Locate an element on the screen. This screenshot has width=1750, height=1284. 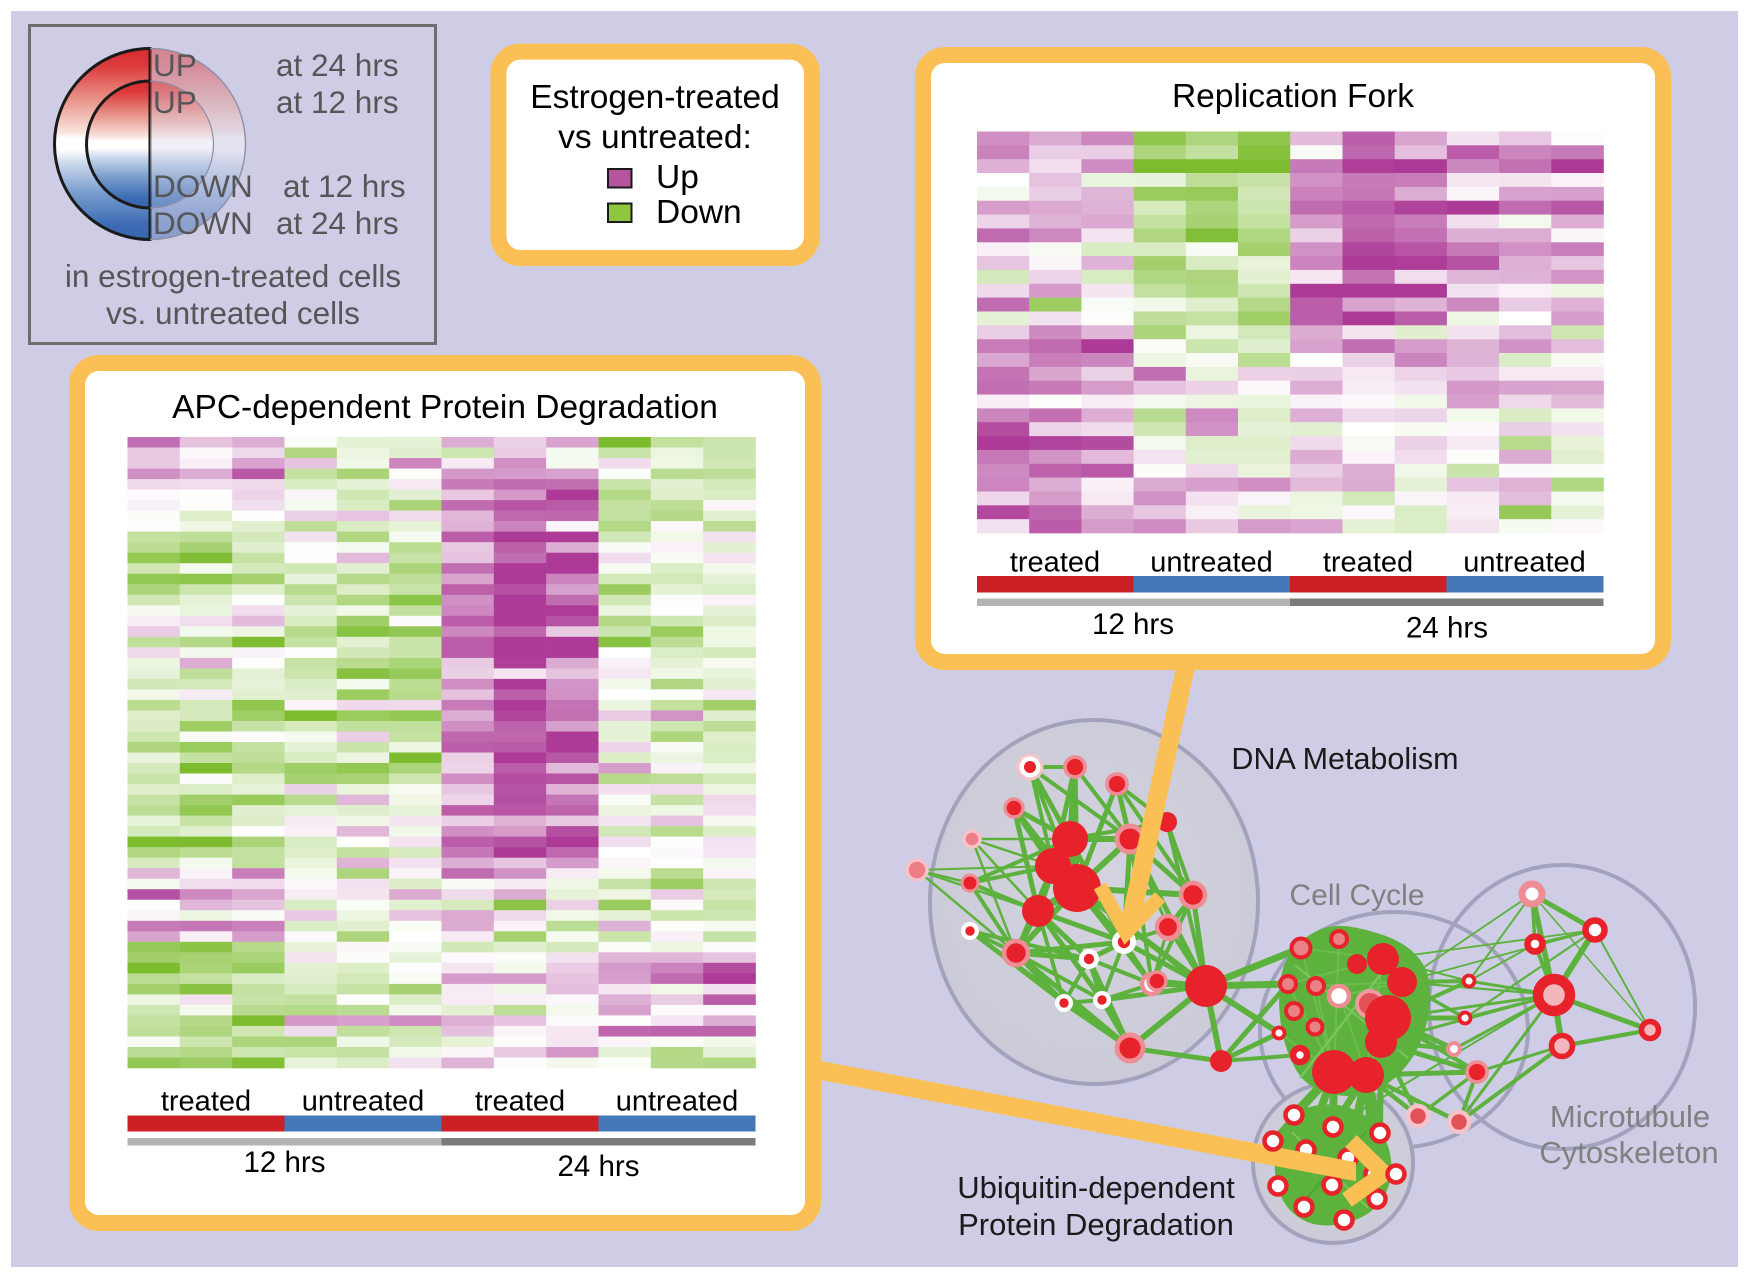
svg-text:APC-dependent Protein Degradat: APC-dependent Protein Degradation is located at coordinates (445, 407).